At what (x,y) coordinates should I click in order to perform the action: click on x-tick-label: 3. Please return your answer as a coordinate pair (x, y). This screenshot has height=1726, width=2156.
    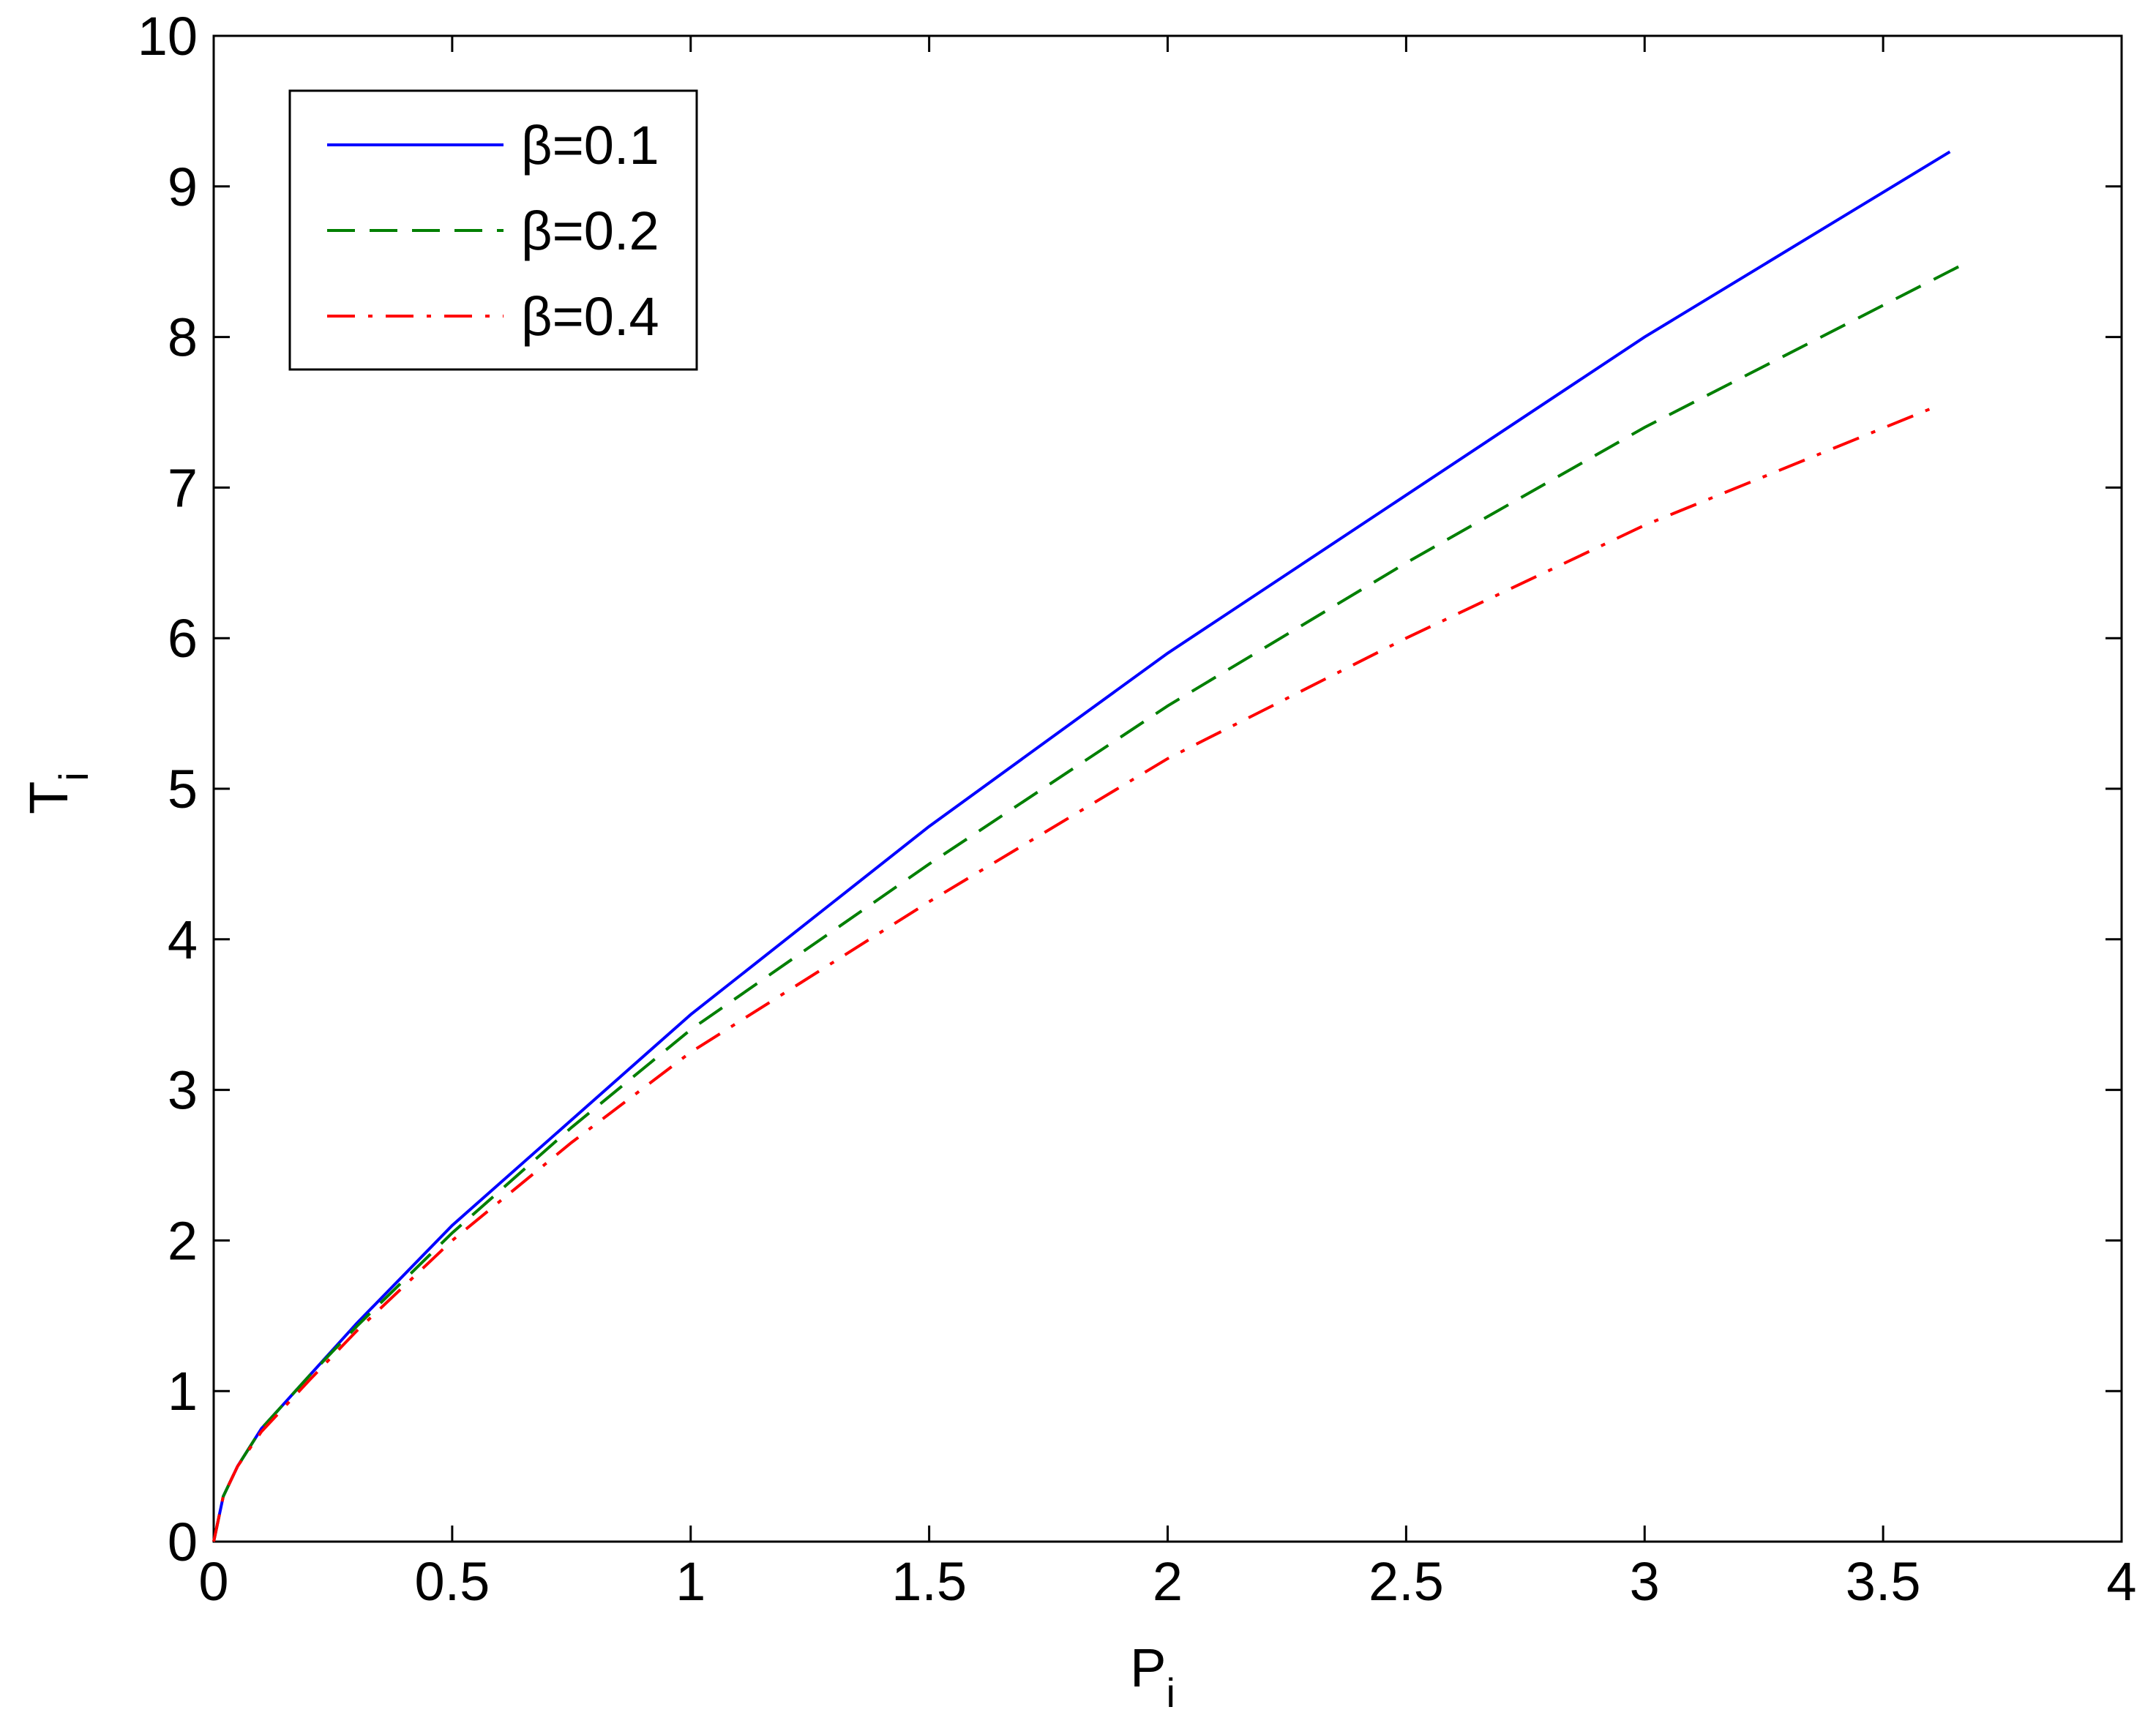
    Looking at the image, I should click on (1645, 1581).